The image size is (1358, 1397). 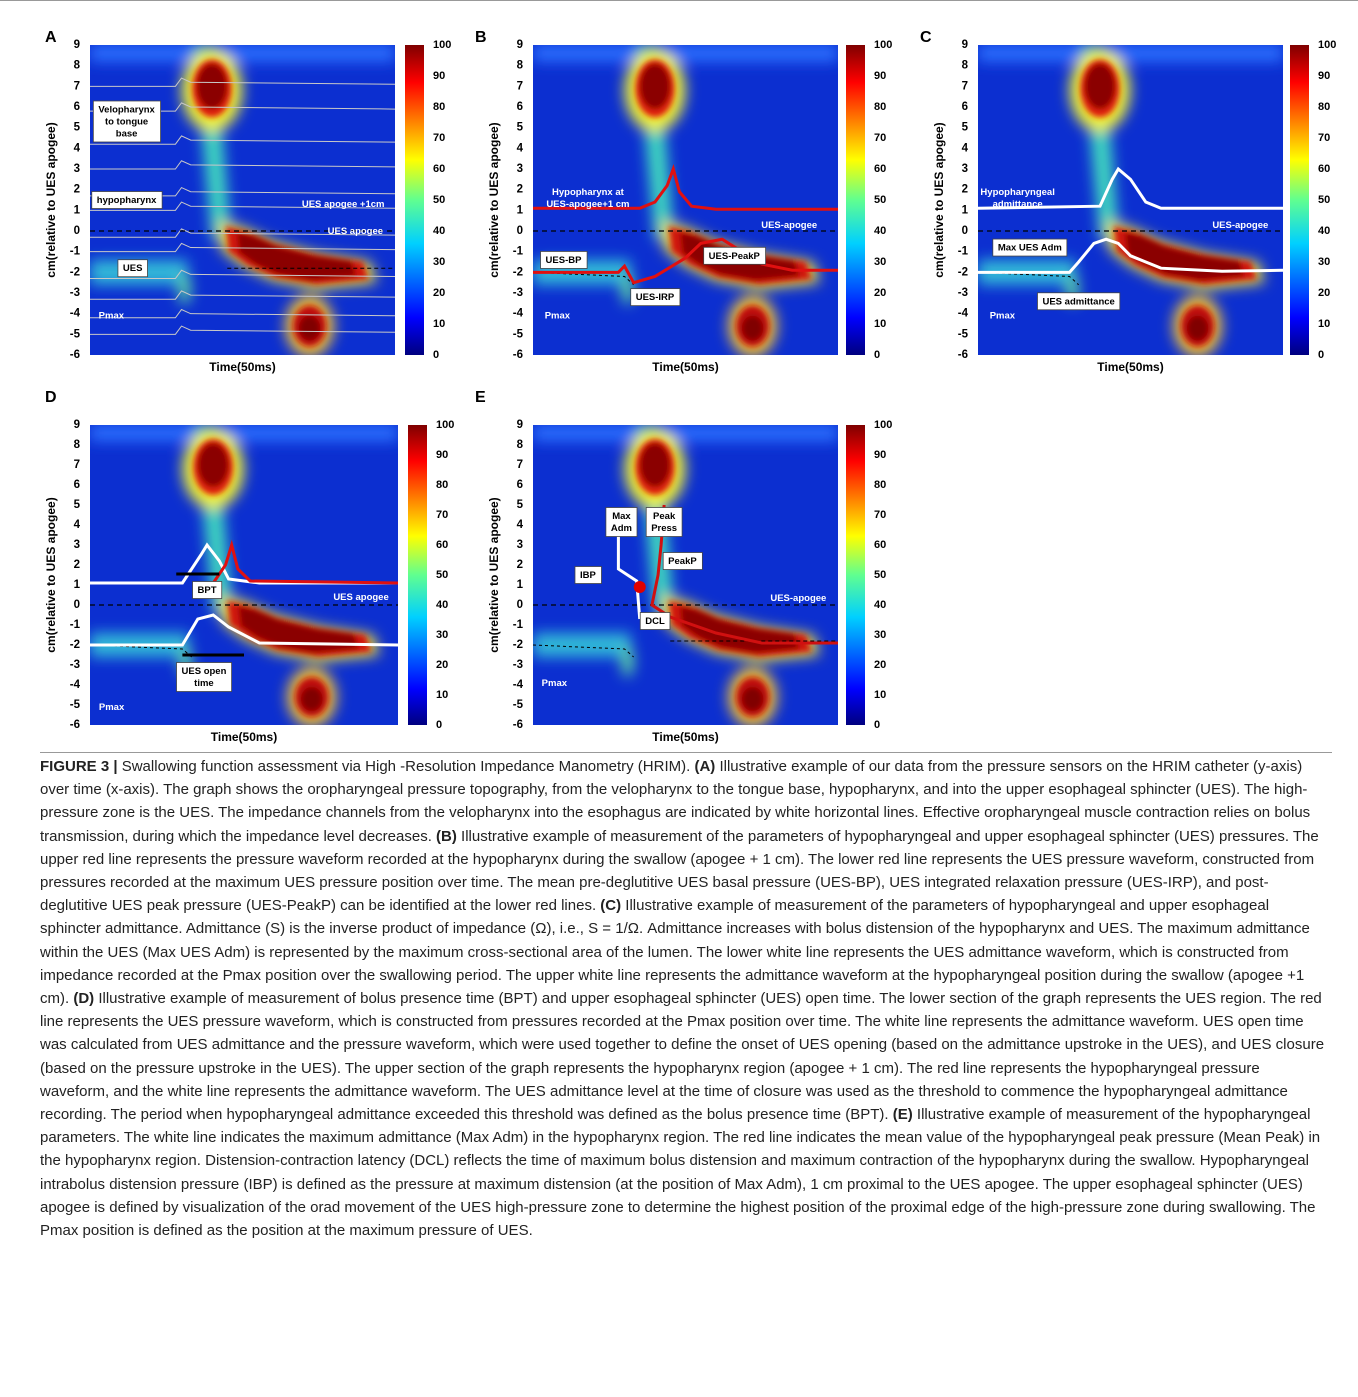 I want to click on annotation-line: UES open, so click(x=204, y=671).